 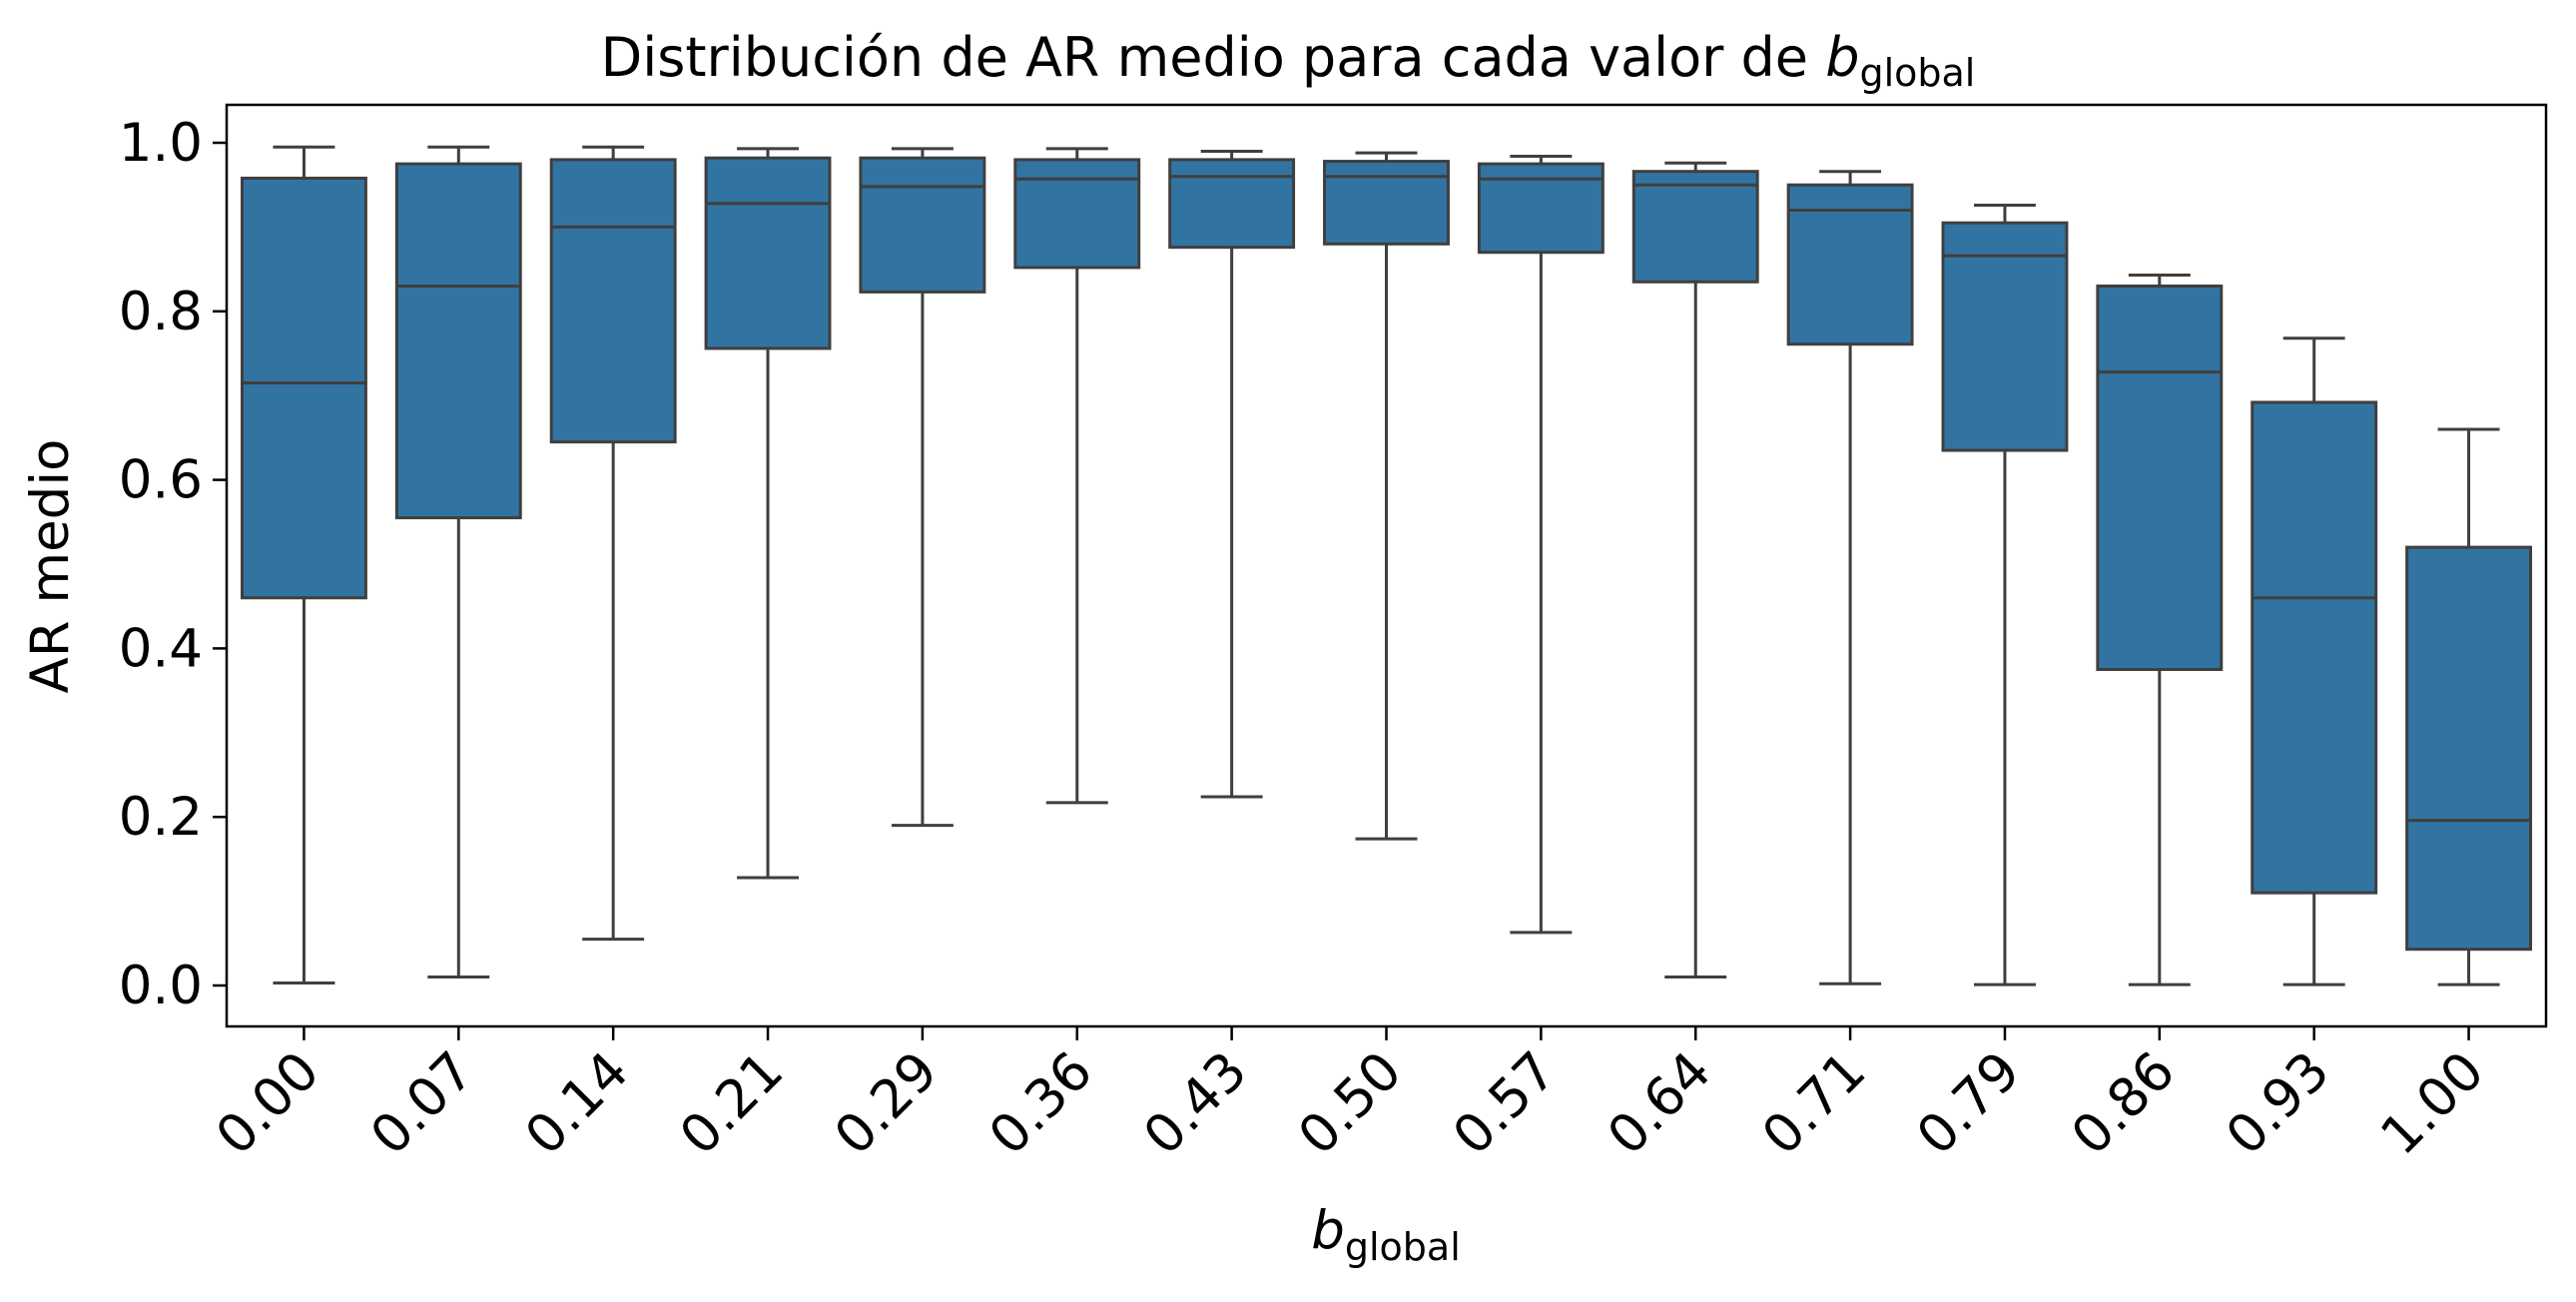 What do you see at coordinates (51, 566) in the screenshot?
I see `y-axis-label: AR medio` at bounding box center [51, 566].